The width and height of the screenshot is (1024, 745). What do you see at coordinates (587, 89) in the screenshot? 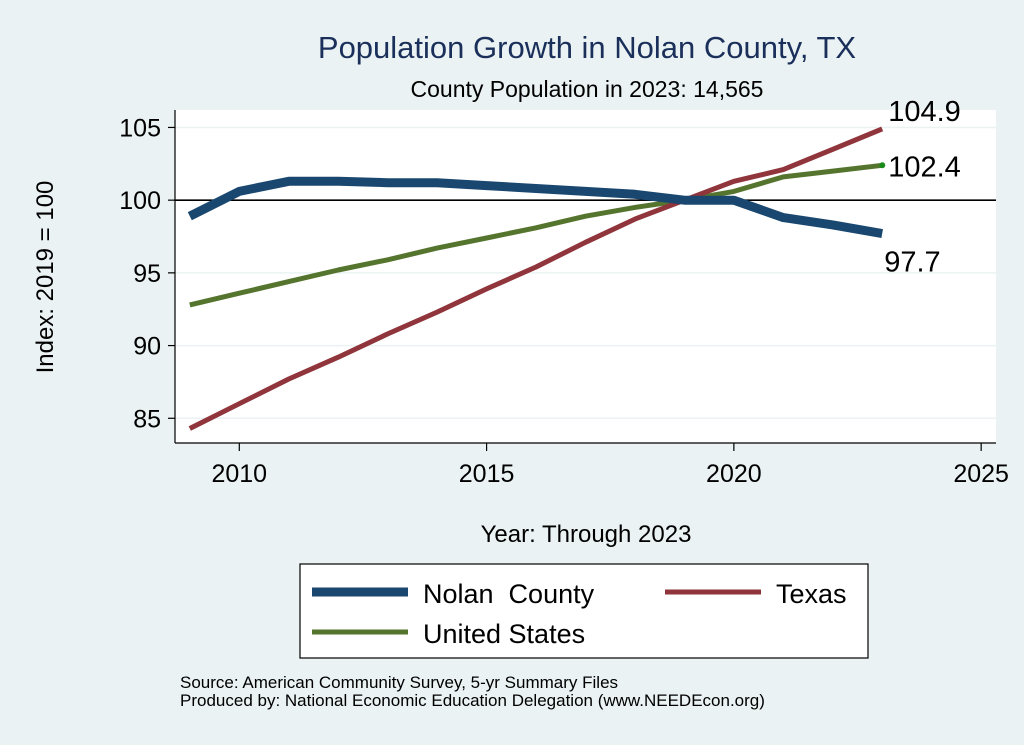
I see `chart-subtitle: County Population in 2023: 14,565` at bounding box center [587, 89].